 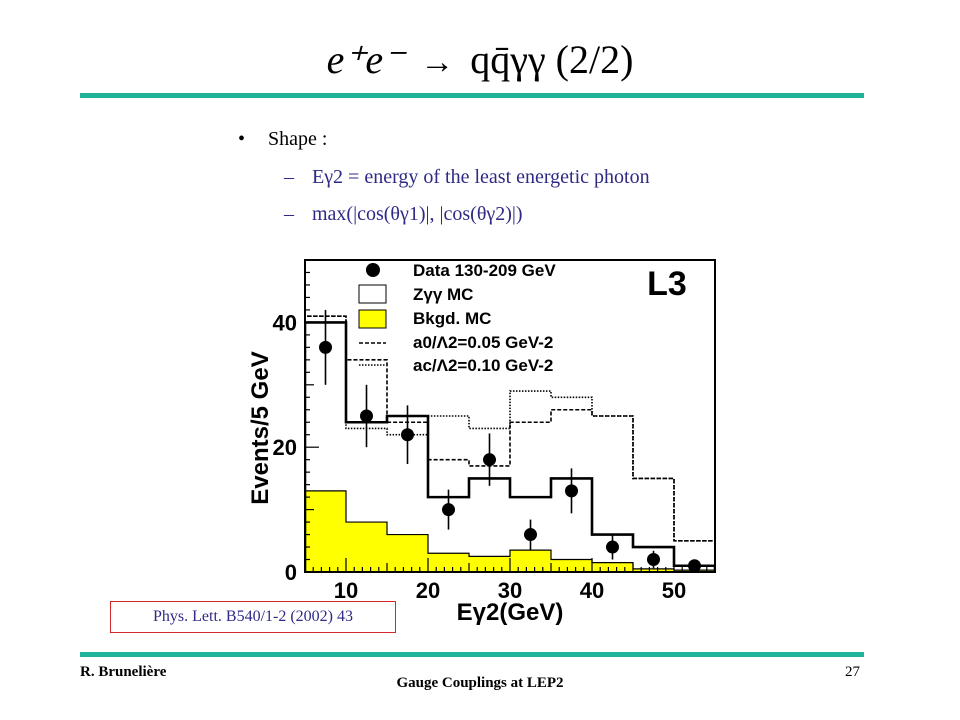 I want to click on legend-zgg-swatch, so click(x=372, y=294).